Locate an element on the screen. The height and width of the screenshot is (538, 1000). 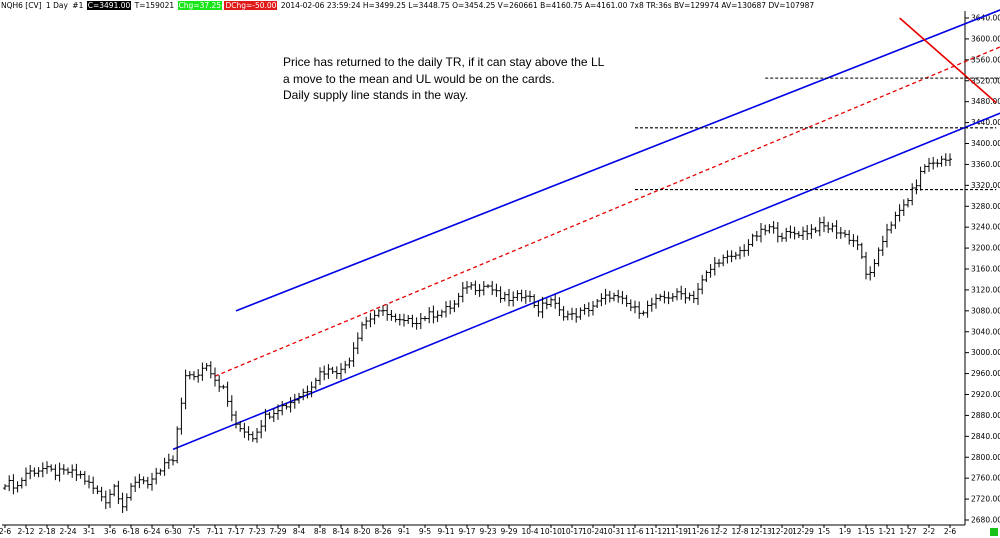
time-tick-label: 3-6 is located at coordinates (110, 531).